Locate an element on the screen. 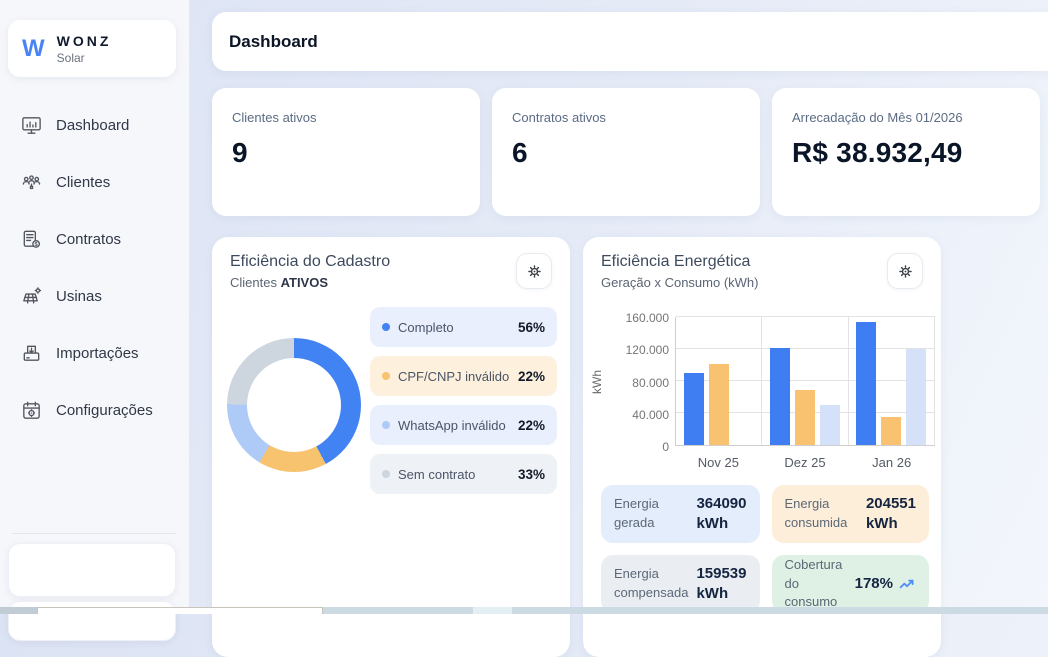 This screenshot has width=1048, height=657. sidebar-bottom-card is located at coordinates (92, 570).